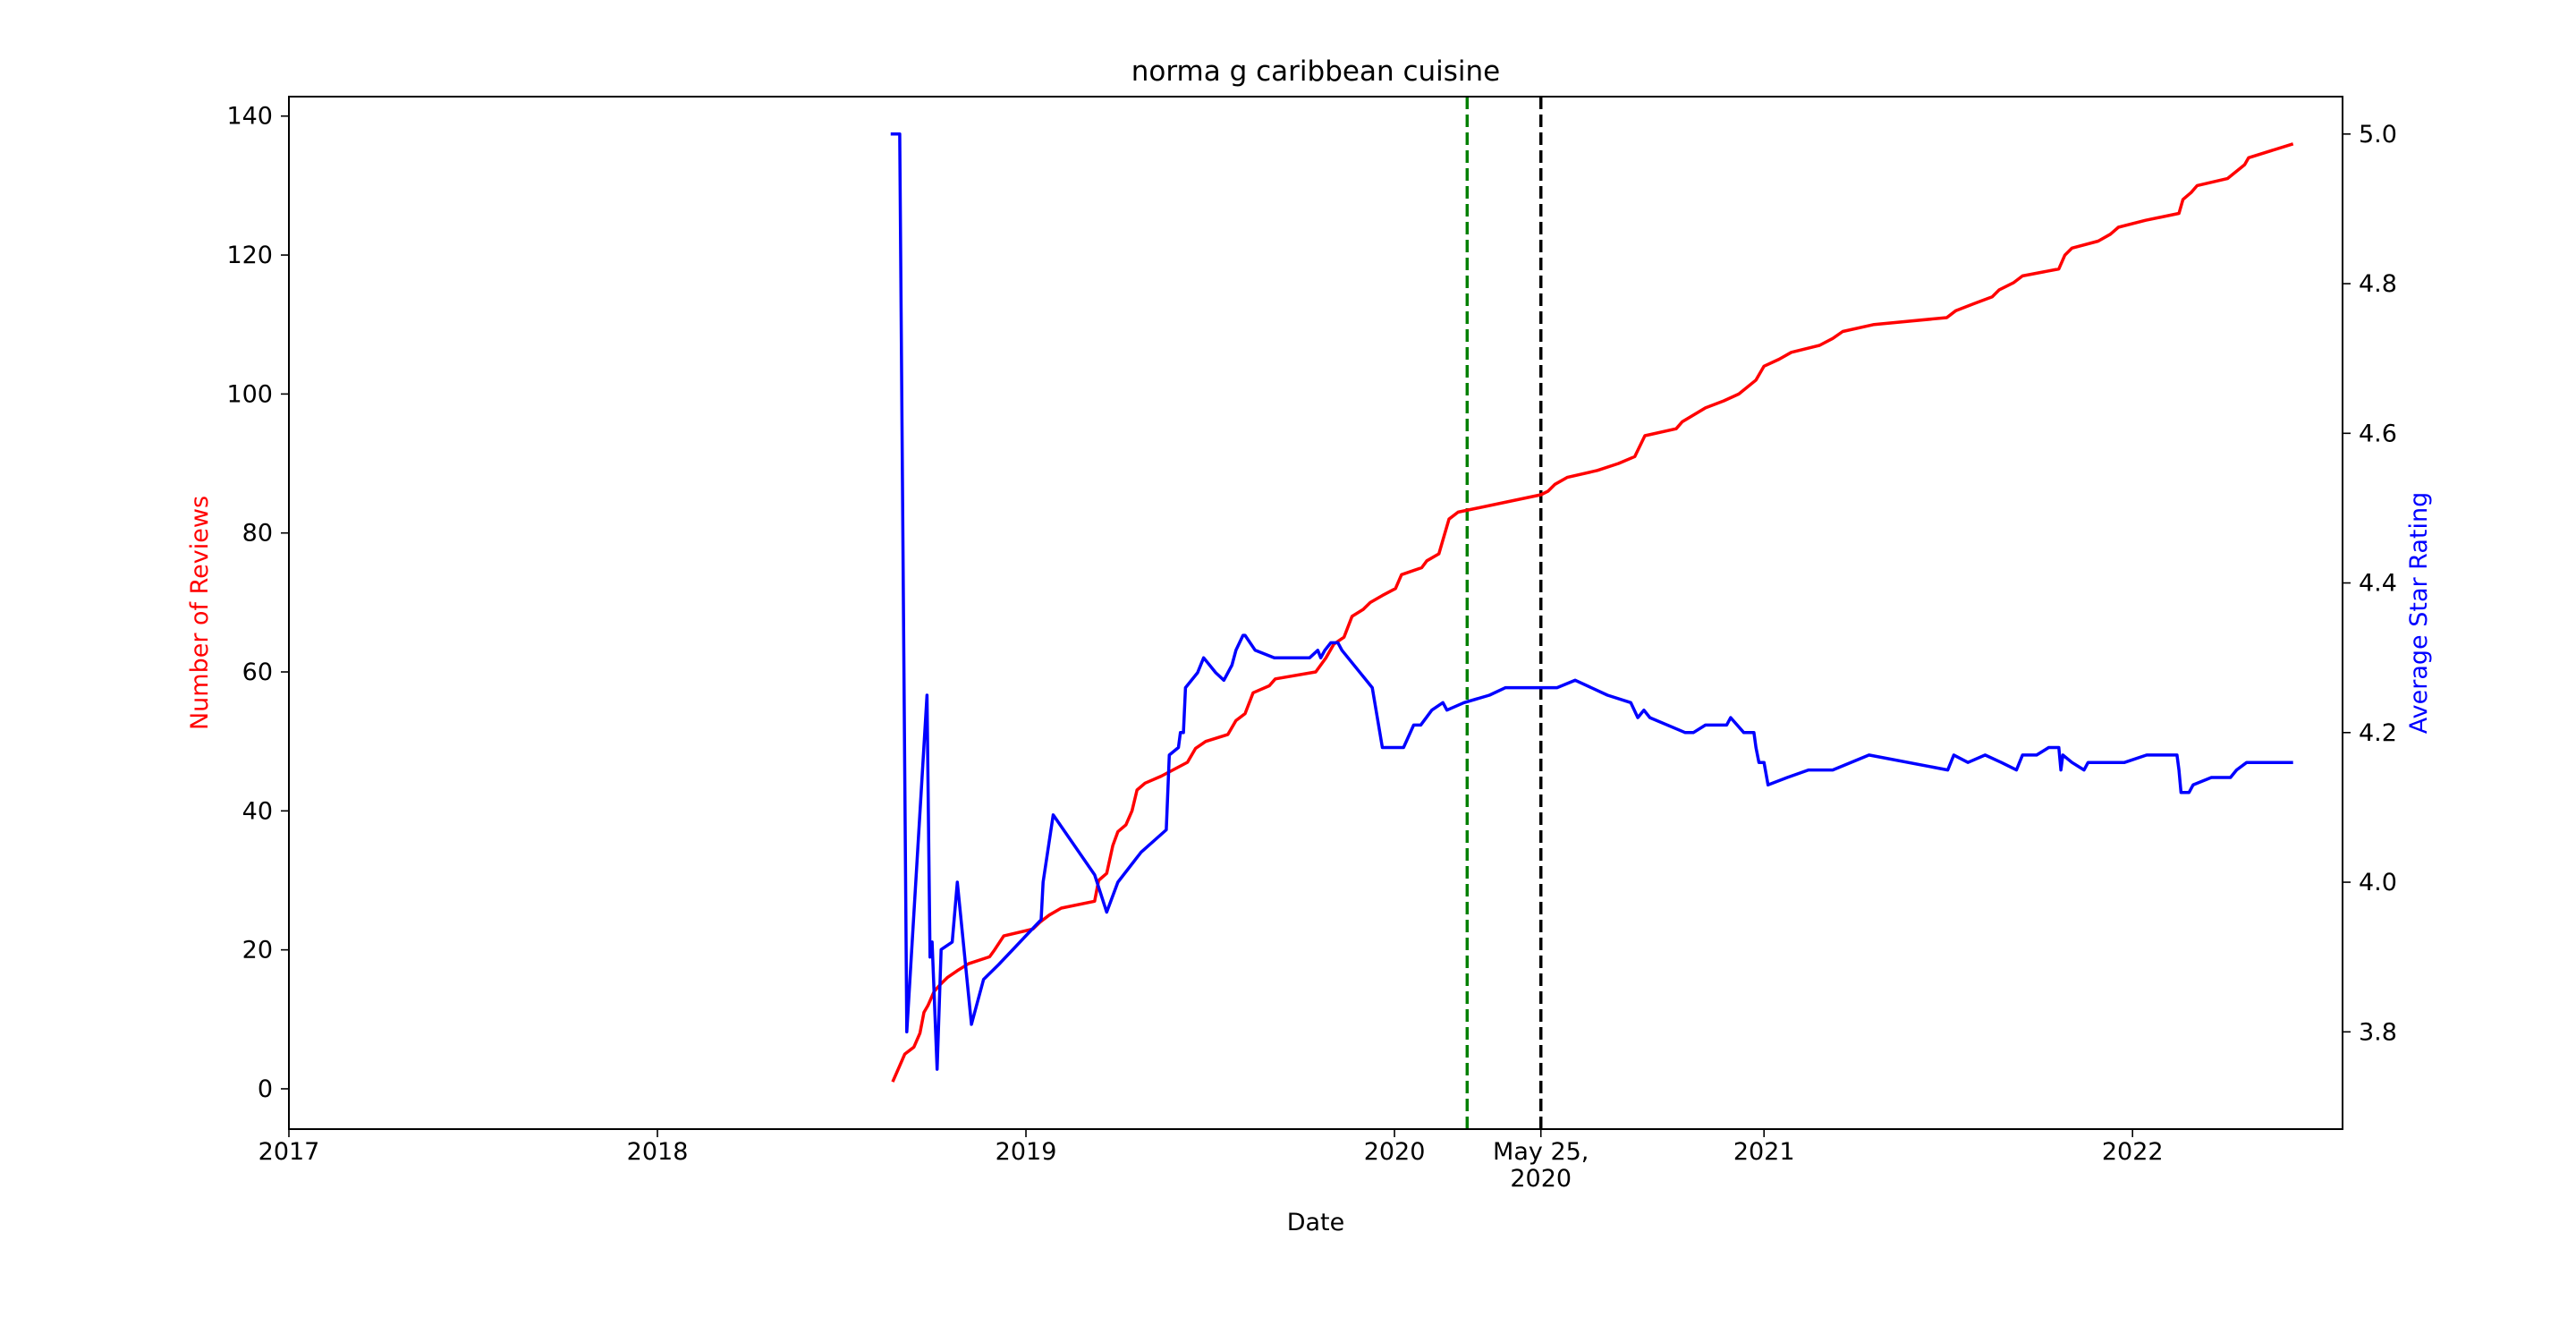  I want to click on y-right-tick-label-1: 4.0, so click(2378, 882).